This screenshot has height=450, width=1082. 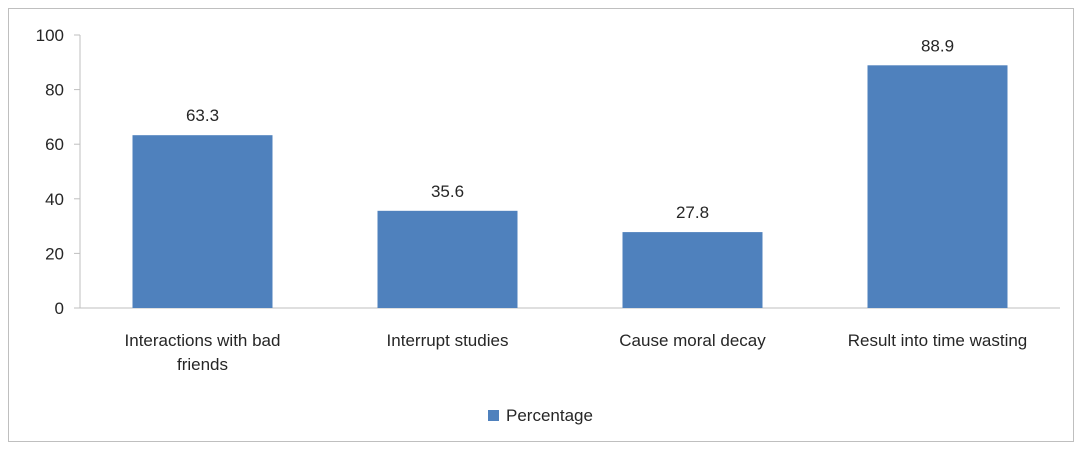 What do you see at coordinates (937, 45) in the screenshot?
I see `data-label: 88.9` at bounding box center [937, 45].